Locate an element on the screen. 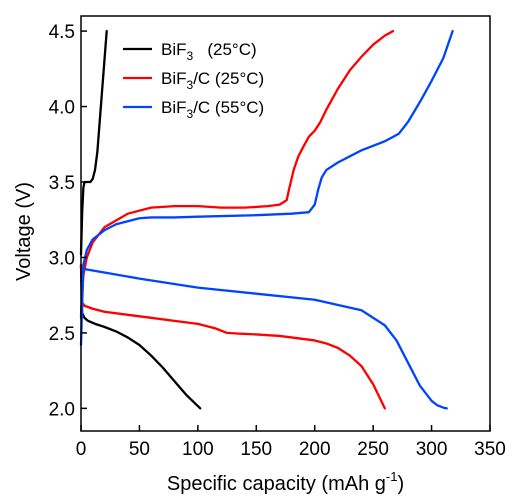 This screenshot has width=523, height=502. x-axis-title: Specific capacity (mAh g-1) is located at coordinates (285, 482).